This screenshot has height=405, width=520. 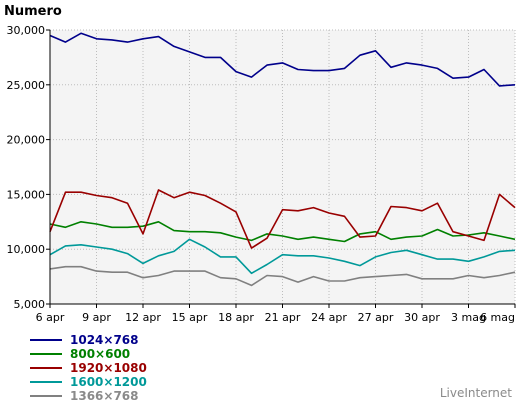 What do you see at coordinates (96, 317) in the screenshot?
I see `x-tick-label: 9 apr` at bounding box center [96, 317].